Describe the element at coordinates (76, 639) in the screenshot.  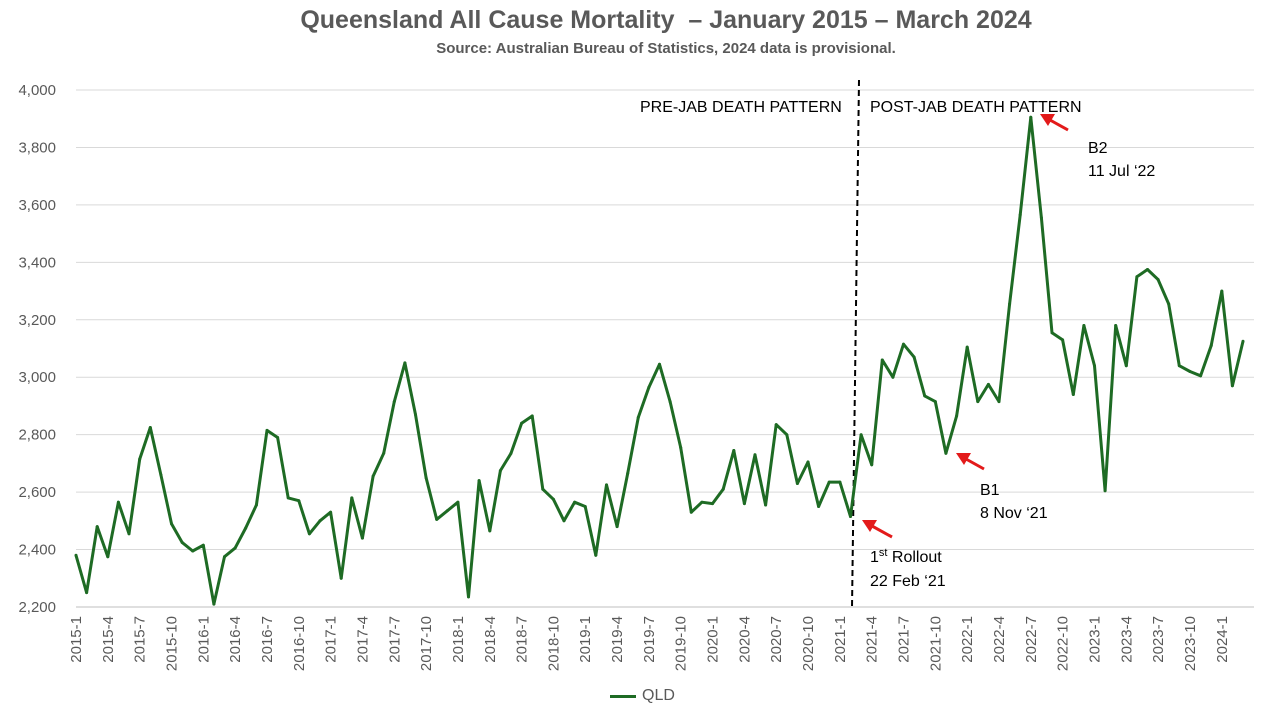
I see `x-tick-label: 2015-1` at that location.